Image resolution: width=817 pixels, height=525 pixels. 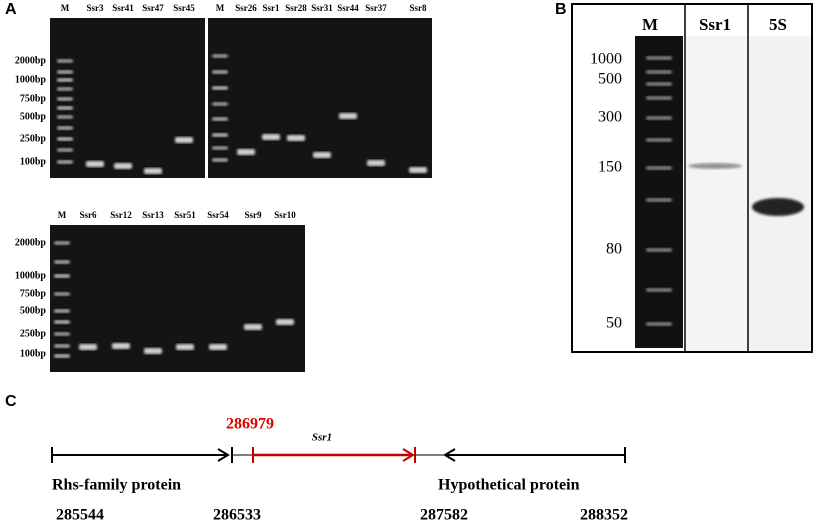 I want to click on coordinate: 285544, so click(x=80, y=515).